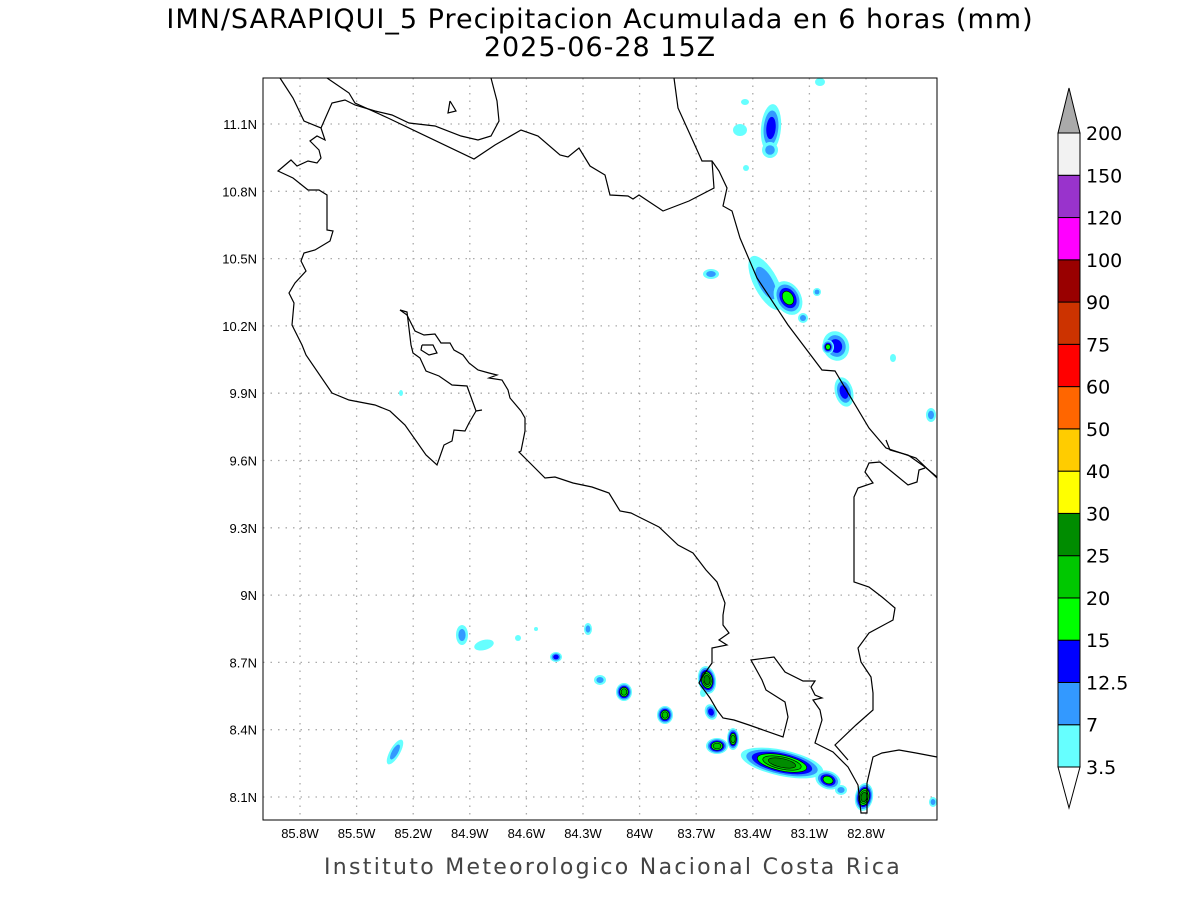 This screenshot has width=1200, height=900. I want to click on colorbar-label: 100, so click(1104, 261).